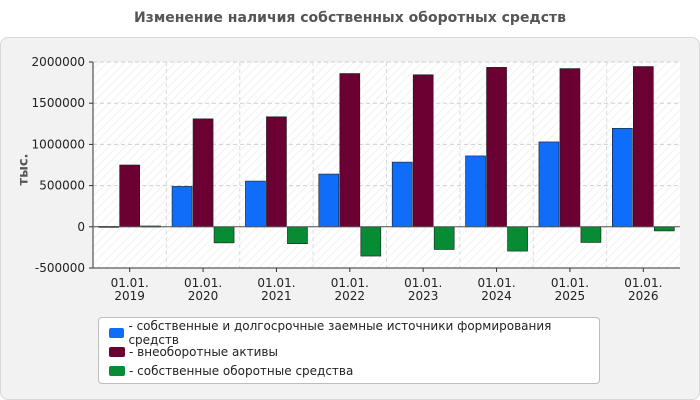 Image resolution: width=700 pixels, height=400 pixels. Describe the element at coordinates (81, 227) in the screenshot. I see `y-tick-label: 0` at that location.